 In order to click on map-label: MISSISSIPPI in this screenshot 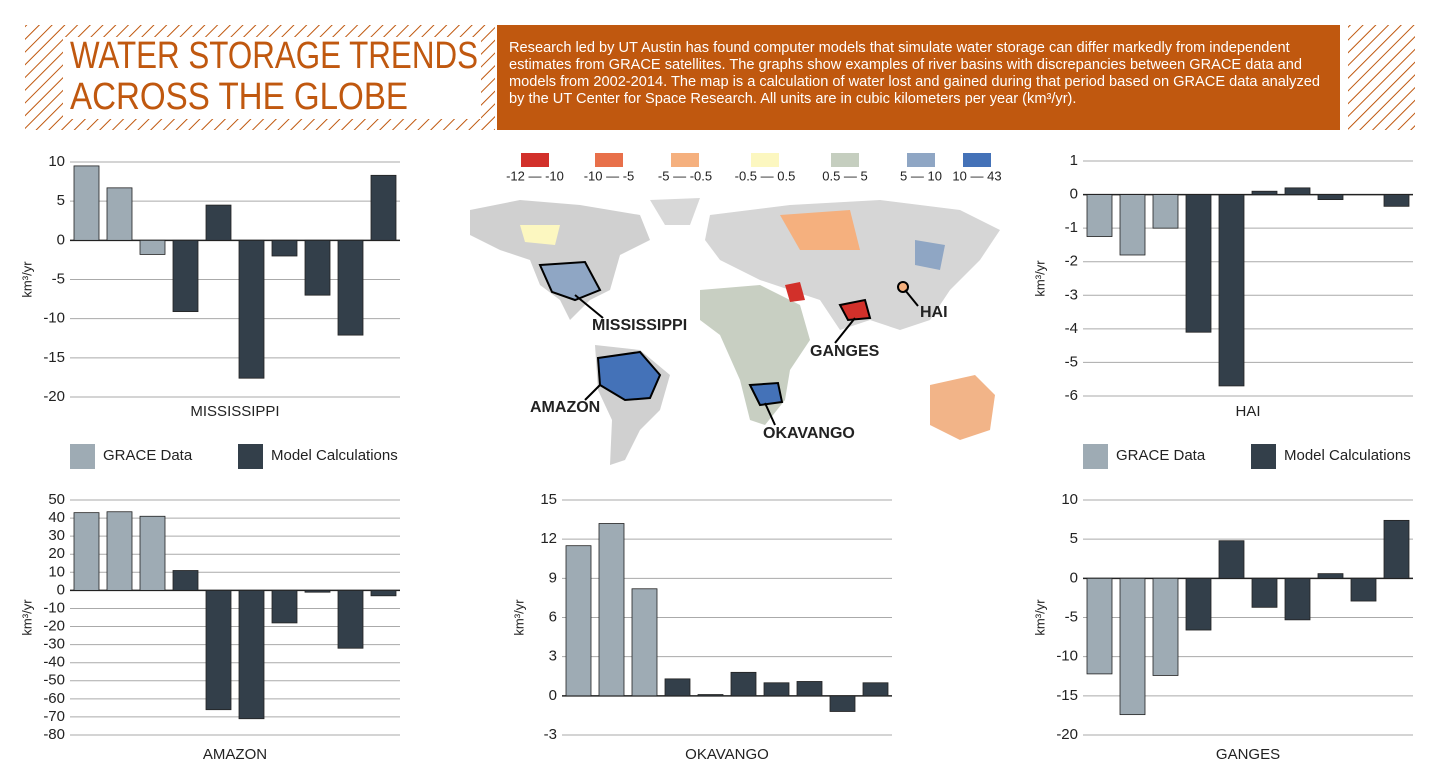, I will do `click(639, 325)`.